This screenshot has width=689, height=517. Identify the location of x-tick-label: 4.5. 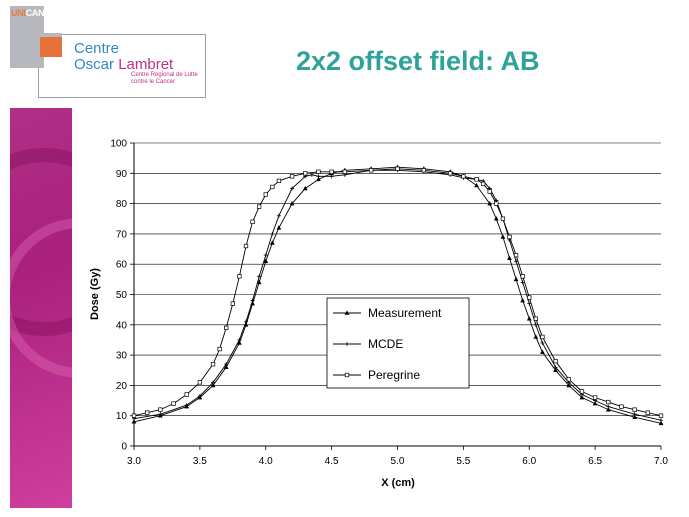
(332, 461).